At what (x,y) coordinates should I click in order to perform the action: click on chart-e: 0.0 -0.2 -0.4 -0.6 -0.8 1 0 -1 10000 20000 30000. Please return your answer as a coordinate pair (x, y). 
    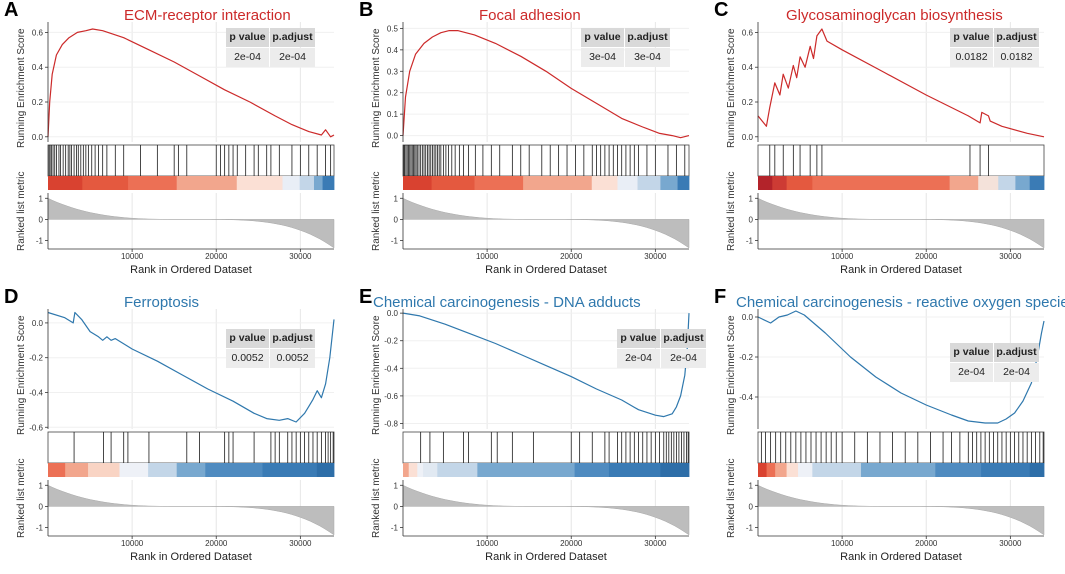
    Looking at the image, I should click on (537, 428).